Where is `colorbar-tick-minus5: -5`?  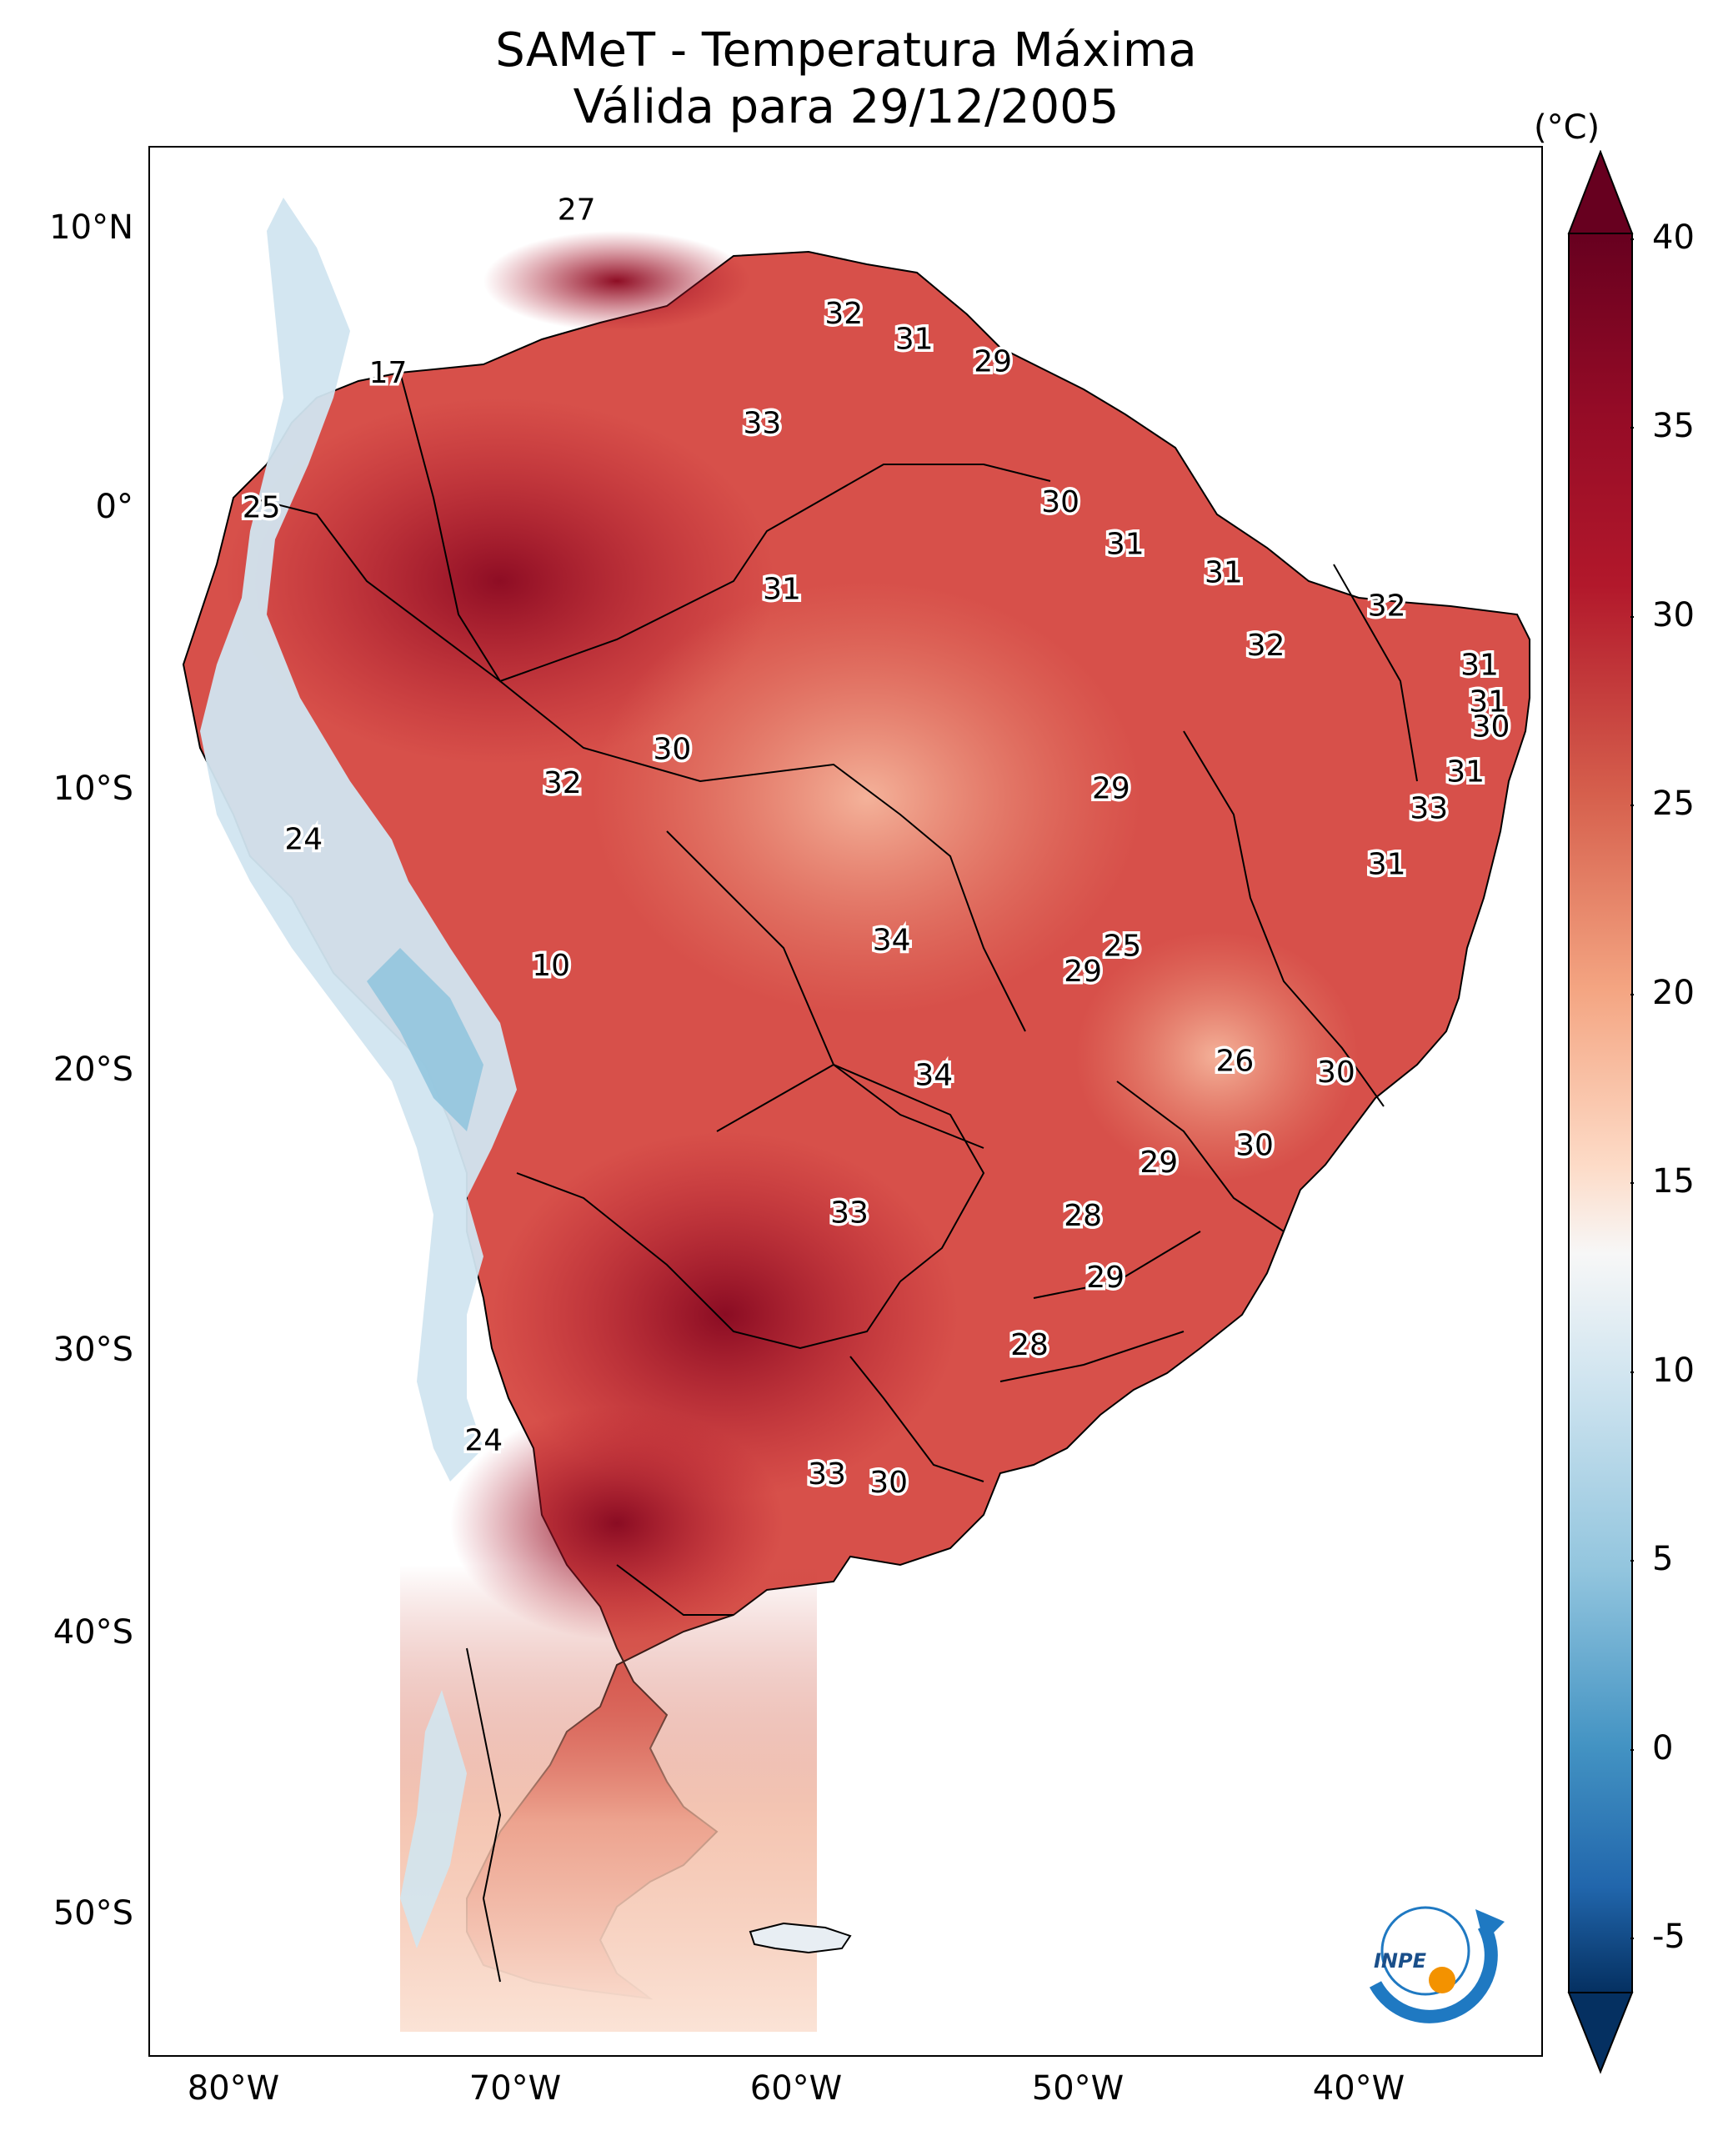
colorbar-tick-minus5: -5 is located at coordinates (1668, 1937).